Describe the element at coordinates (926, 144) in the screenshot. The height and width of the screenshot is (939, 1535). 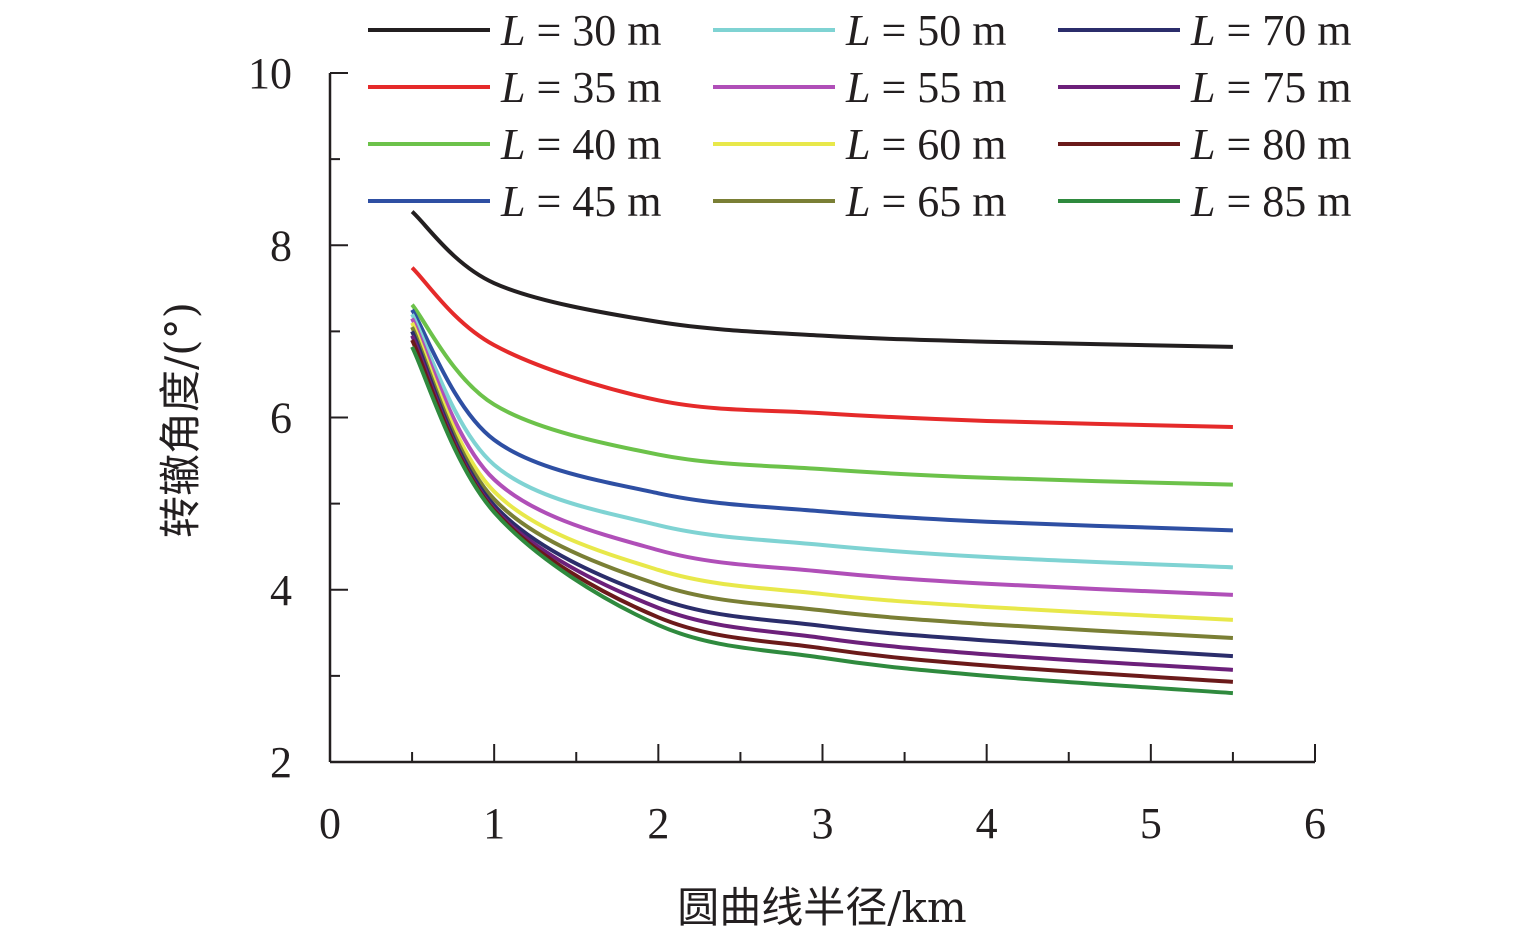
I see `legend-label: L = 60 m` at that location.